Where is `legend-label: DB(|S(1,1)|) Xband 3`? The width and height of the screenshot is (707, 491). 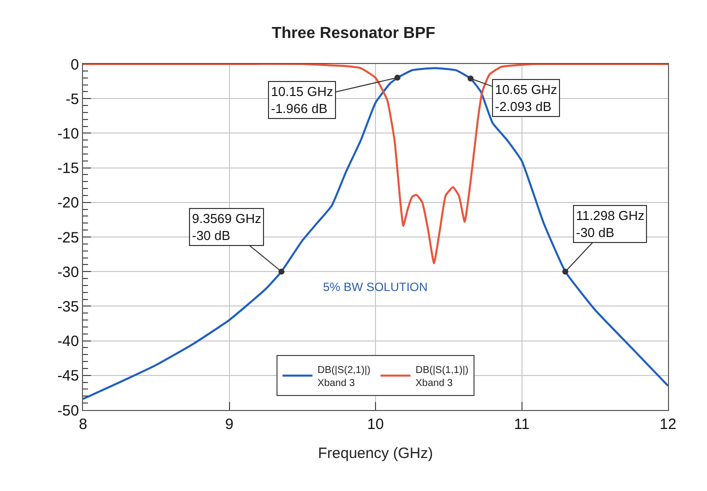 legend-label: DB(|S(1,1)|) Xband 3 is located at coordinates (441, 377).